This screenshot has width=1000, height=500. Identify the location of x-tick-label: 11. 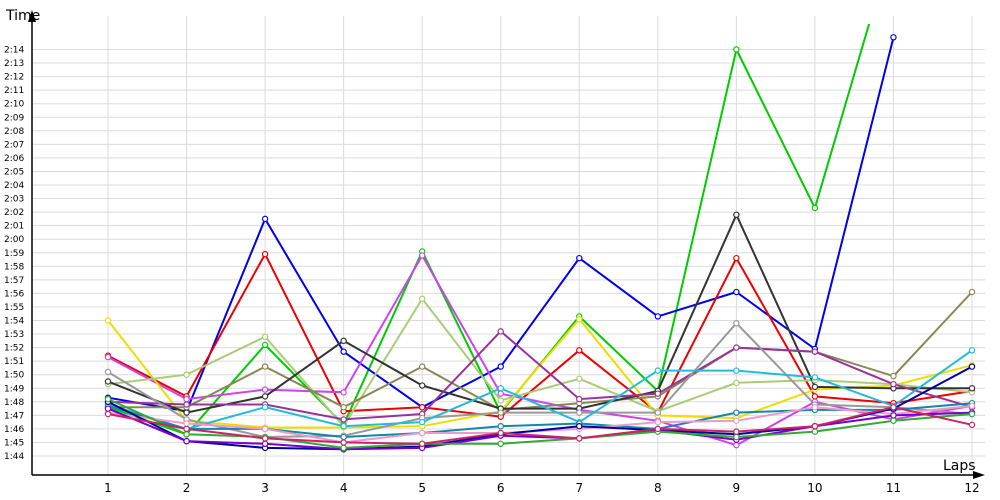
(893, 488).